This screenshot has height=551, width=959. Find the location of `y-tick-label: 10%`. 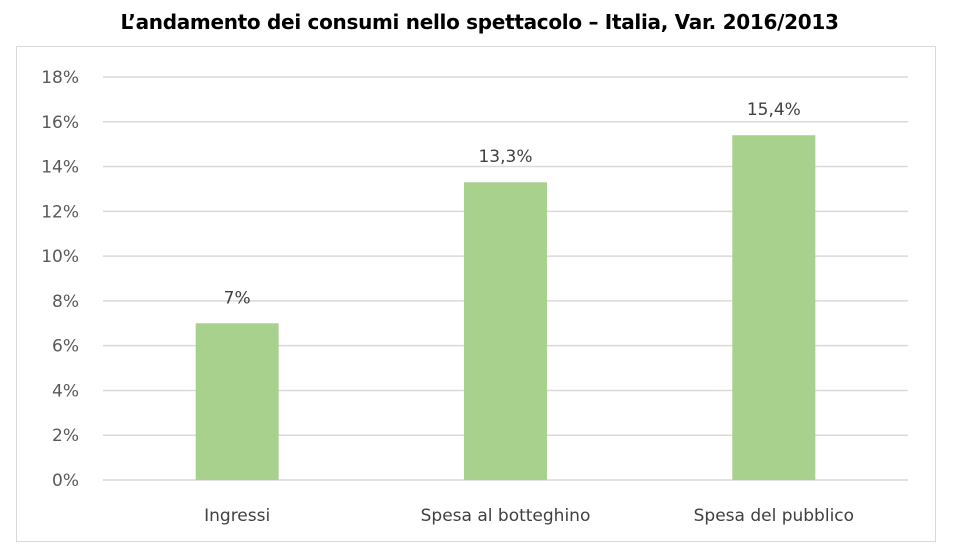

y-tick-label: 10% is located at coordinates (60, 257).